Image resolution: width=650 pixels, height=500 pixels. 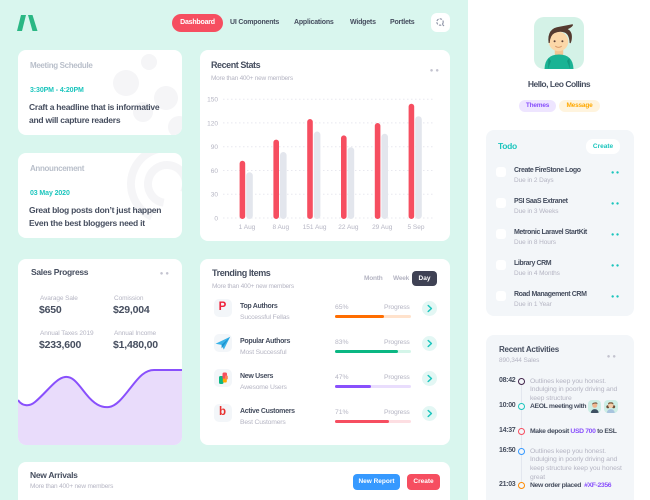 I want to click on svg-text: 5 Sep, so click(x=416, y=227).